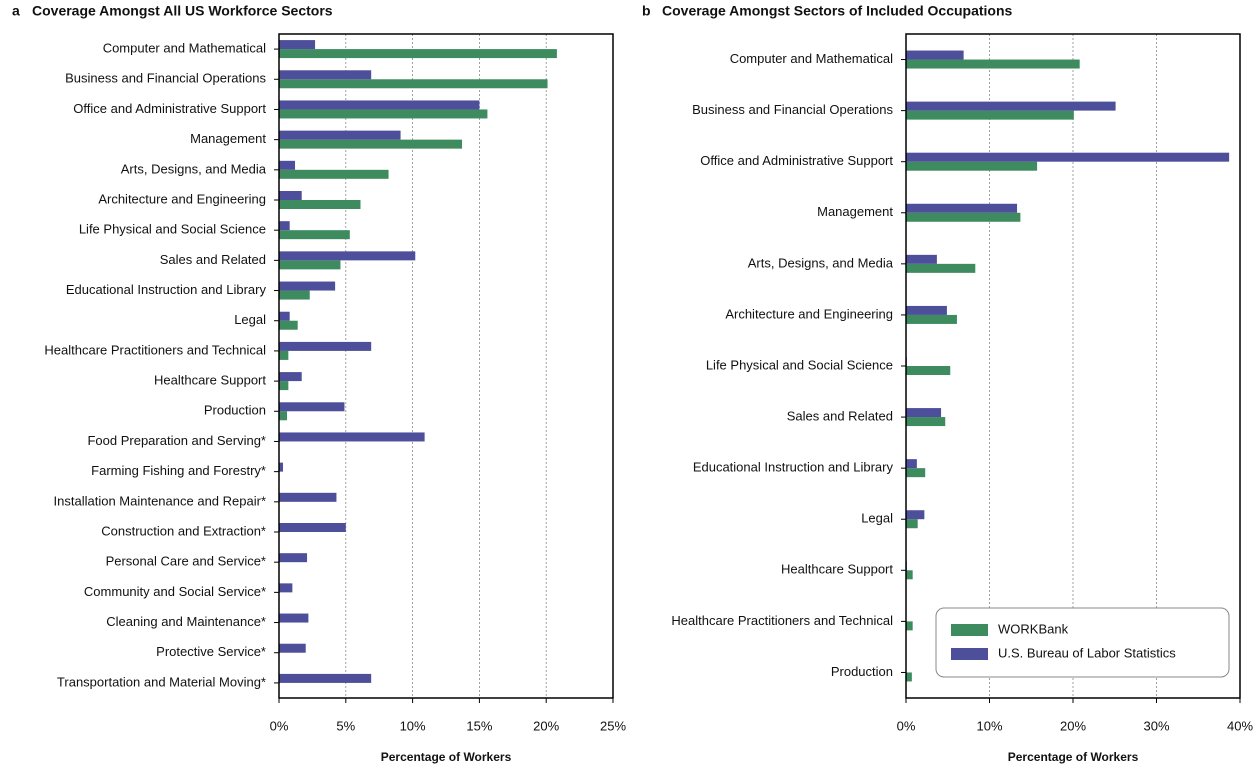 This screenshot has width=1260, height=769. Describe the element at coordinates (16, 11) in the screenshot. I see `panel-label: a` at that location.